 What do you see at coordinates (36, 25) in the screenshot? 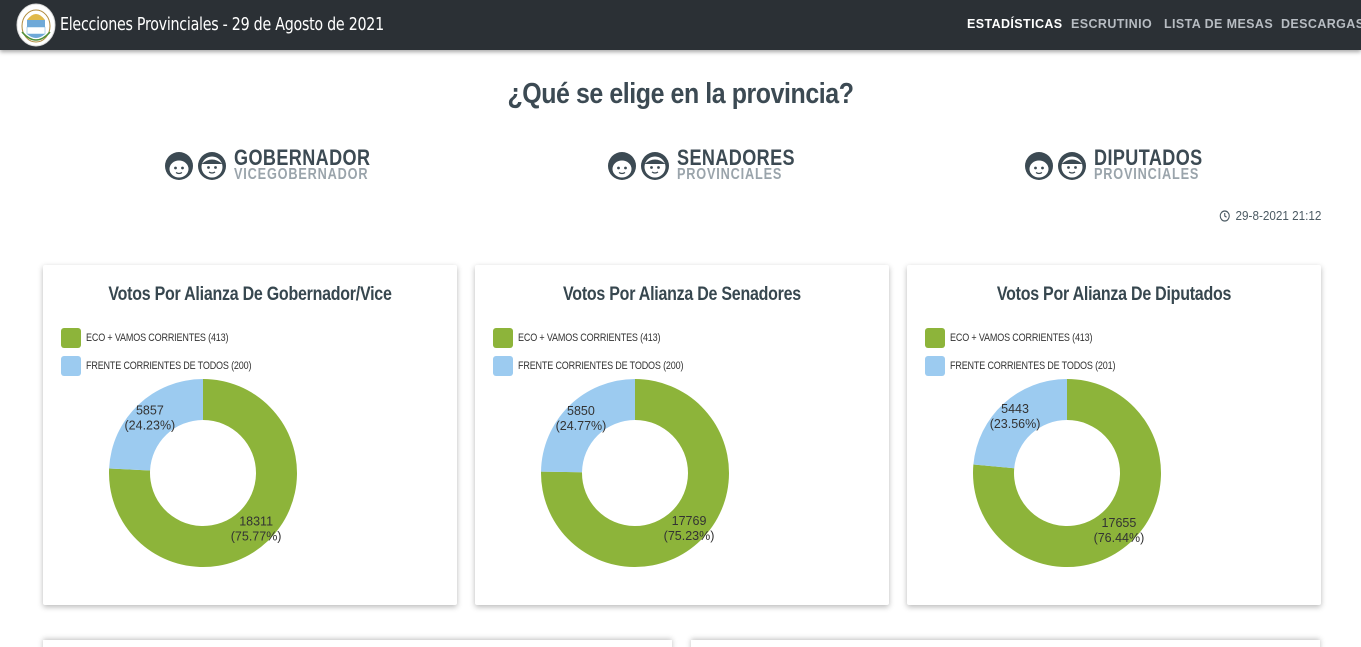
I see `provincial-seal-logo` at bounding box center [36, 25].